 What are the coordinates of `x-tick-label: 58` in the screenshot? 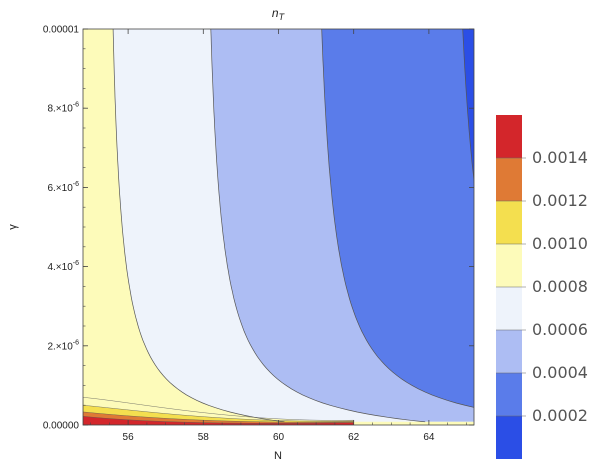 It's located at (204, 437).